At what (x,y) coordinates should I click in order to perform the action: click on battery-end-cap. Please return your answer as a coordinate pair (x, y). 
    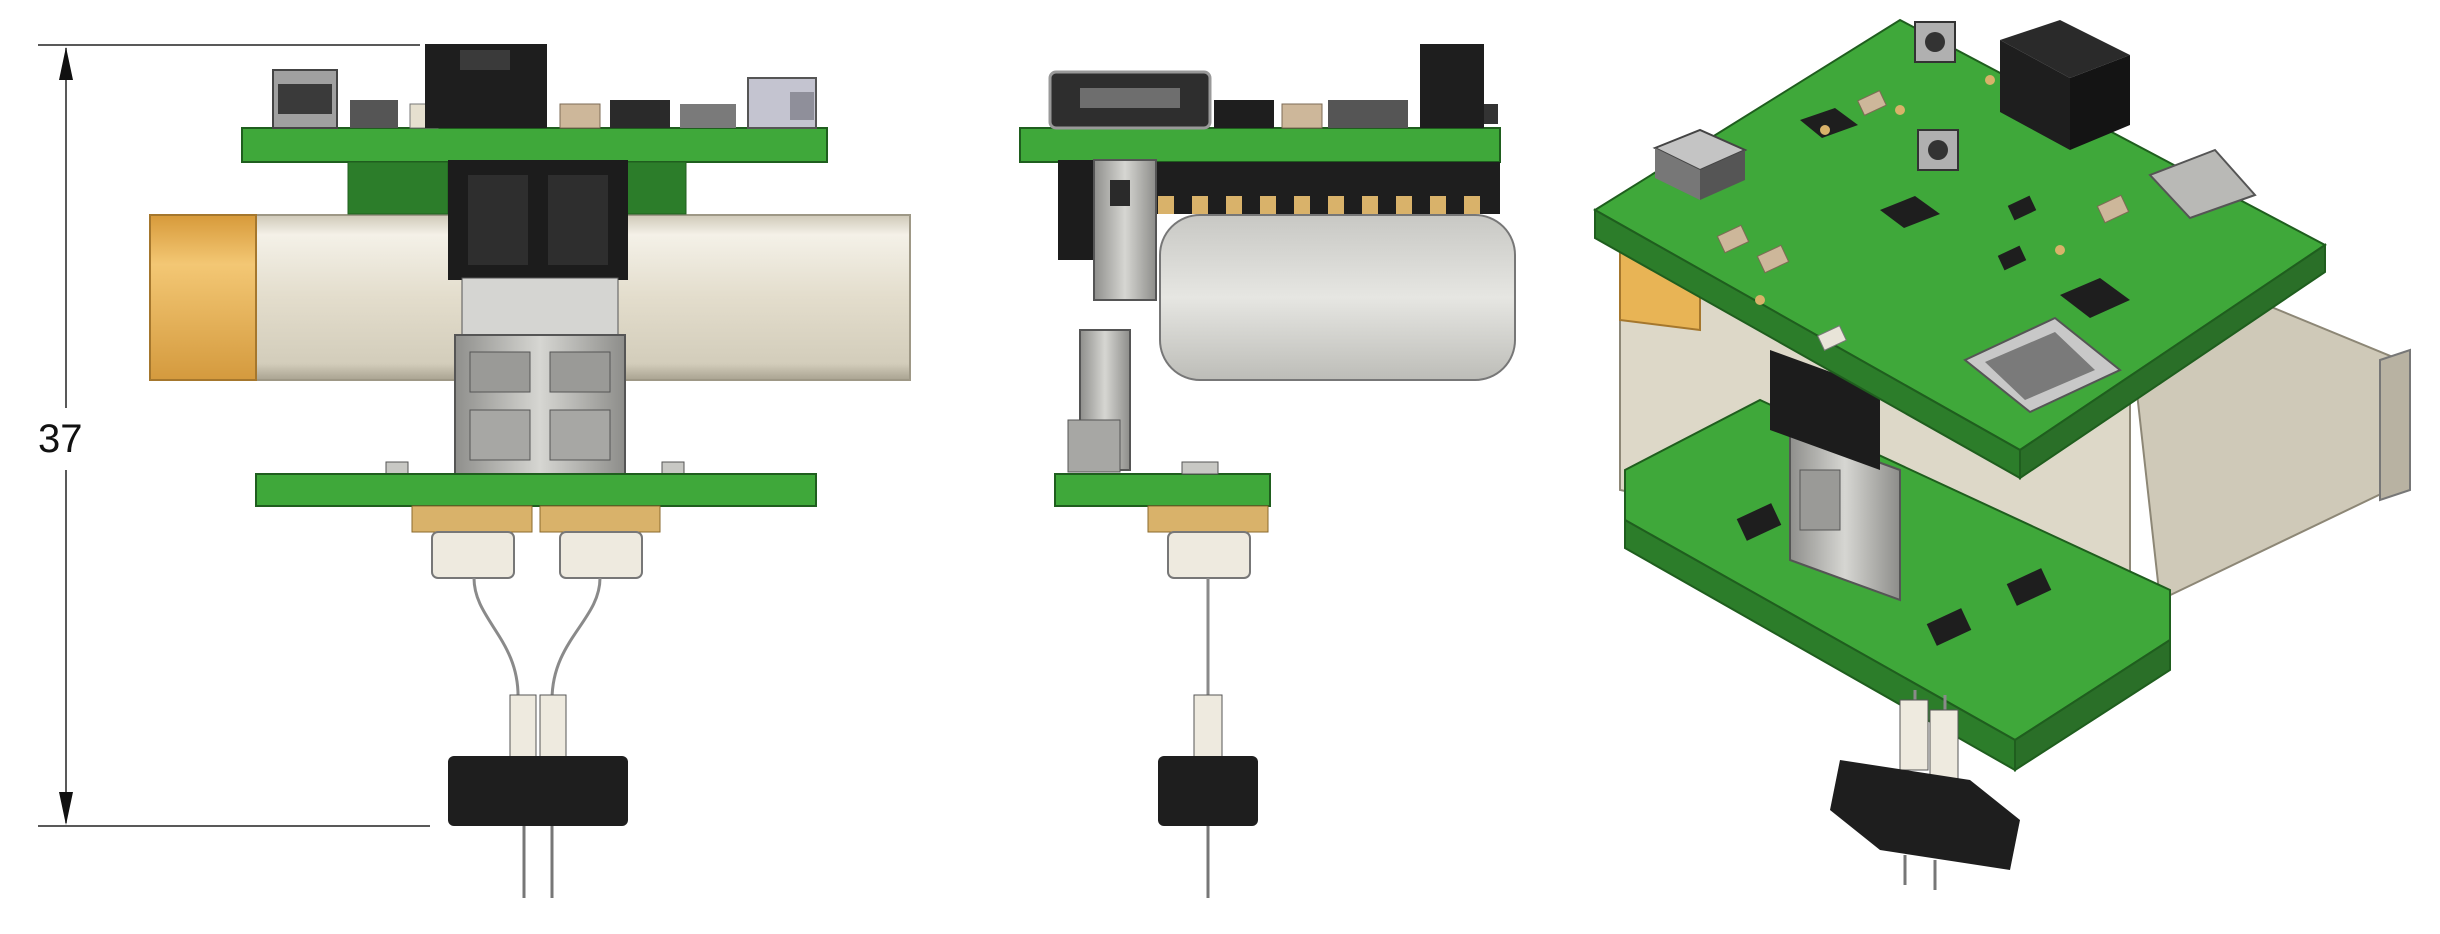
    Looking at the image, I should click on (203, 297).